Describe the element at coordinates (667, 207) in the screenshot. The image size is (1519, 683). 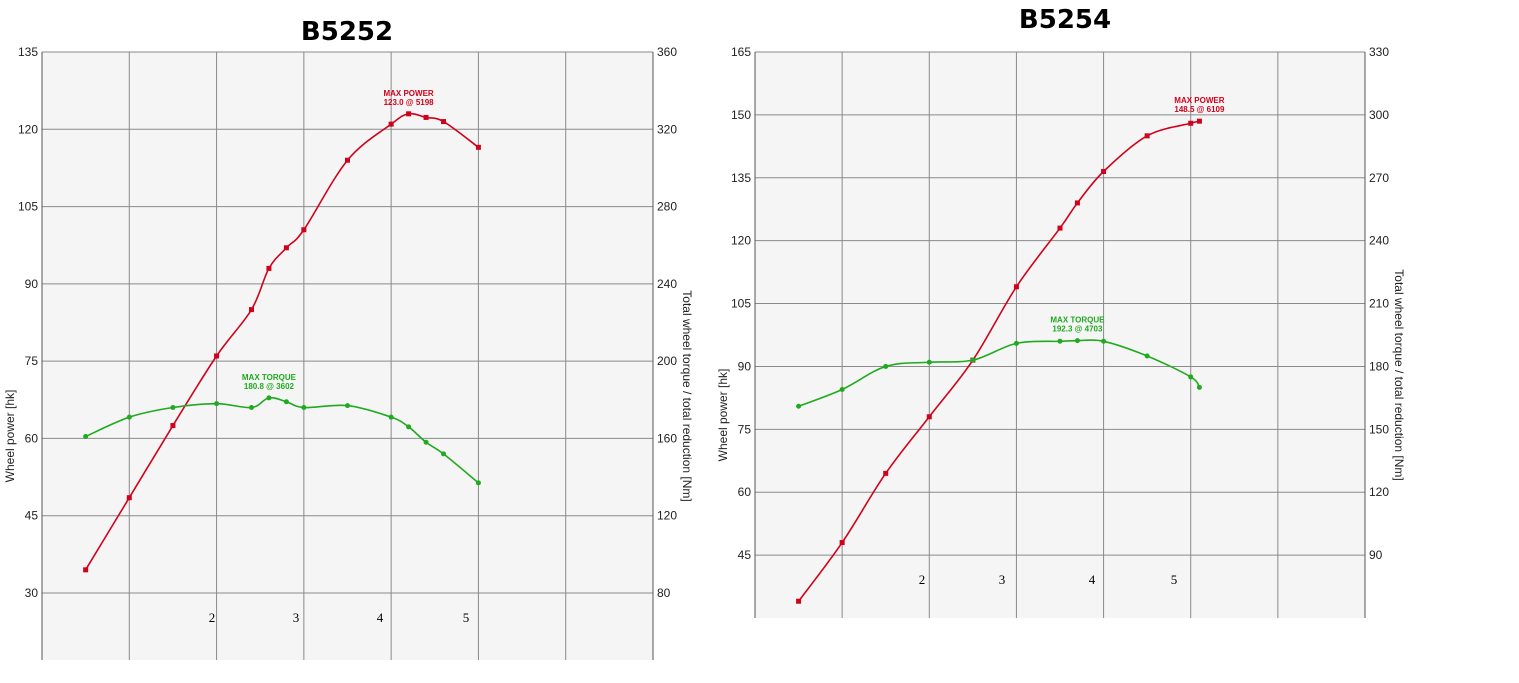
I see `y2-tick-label: 280` at that location.